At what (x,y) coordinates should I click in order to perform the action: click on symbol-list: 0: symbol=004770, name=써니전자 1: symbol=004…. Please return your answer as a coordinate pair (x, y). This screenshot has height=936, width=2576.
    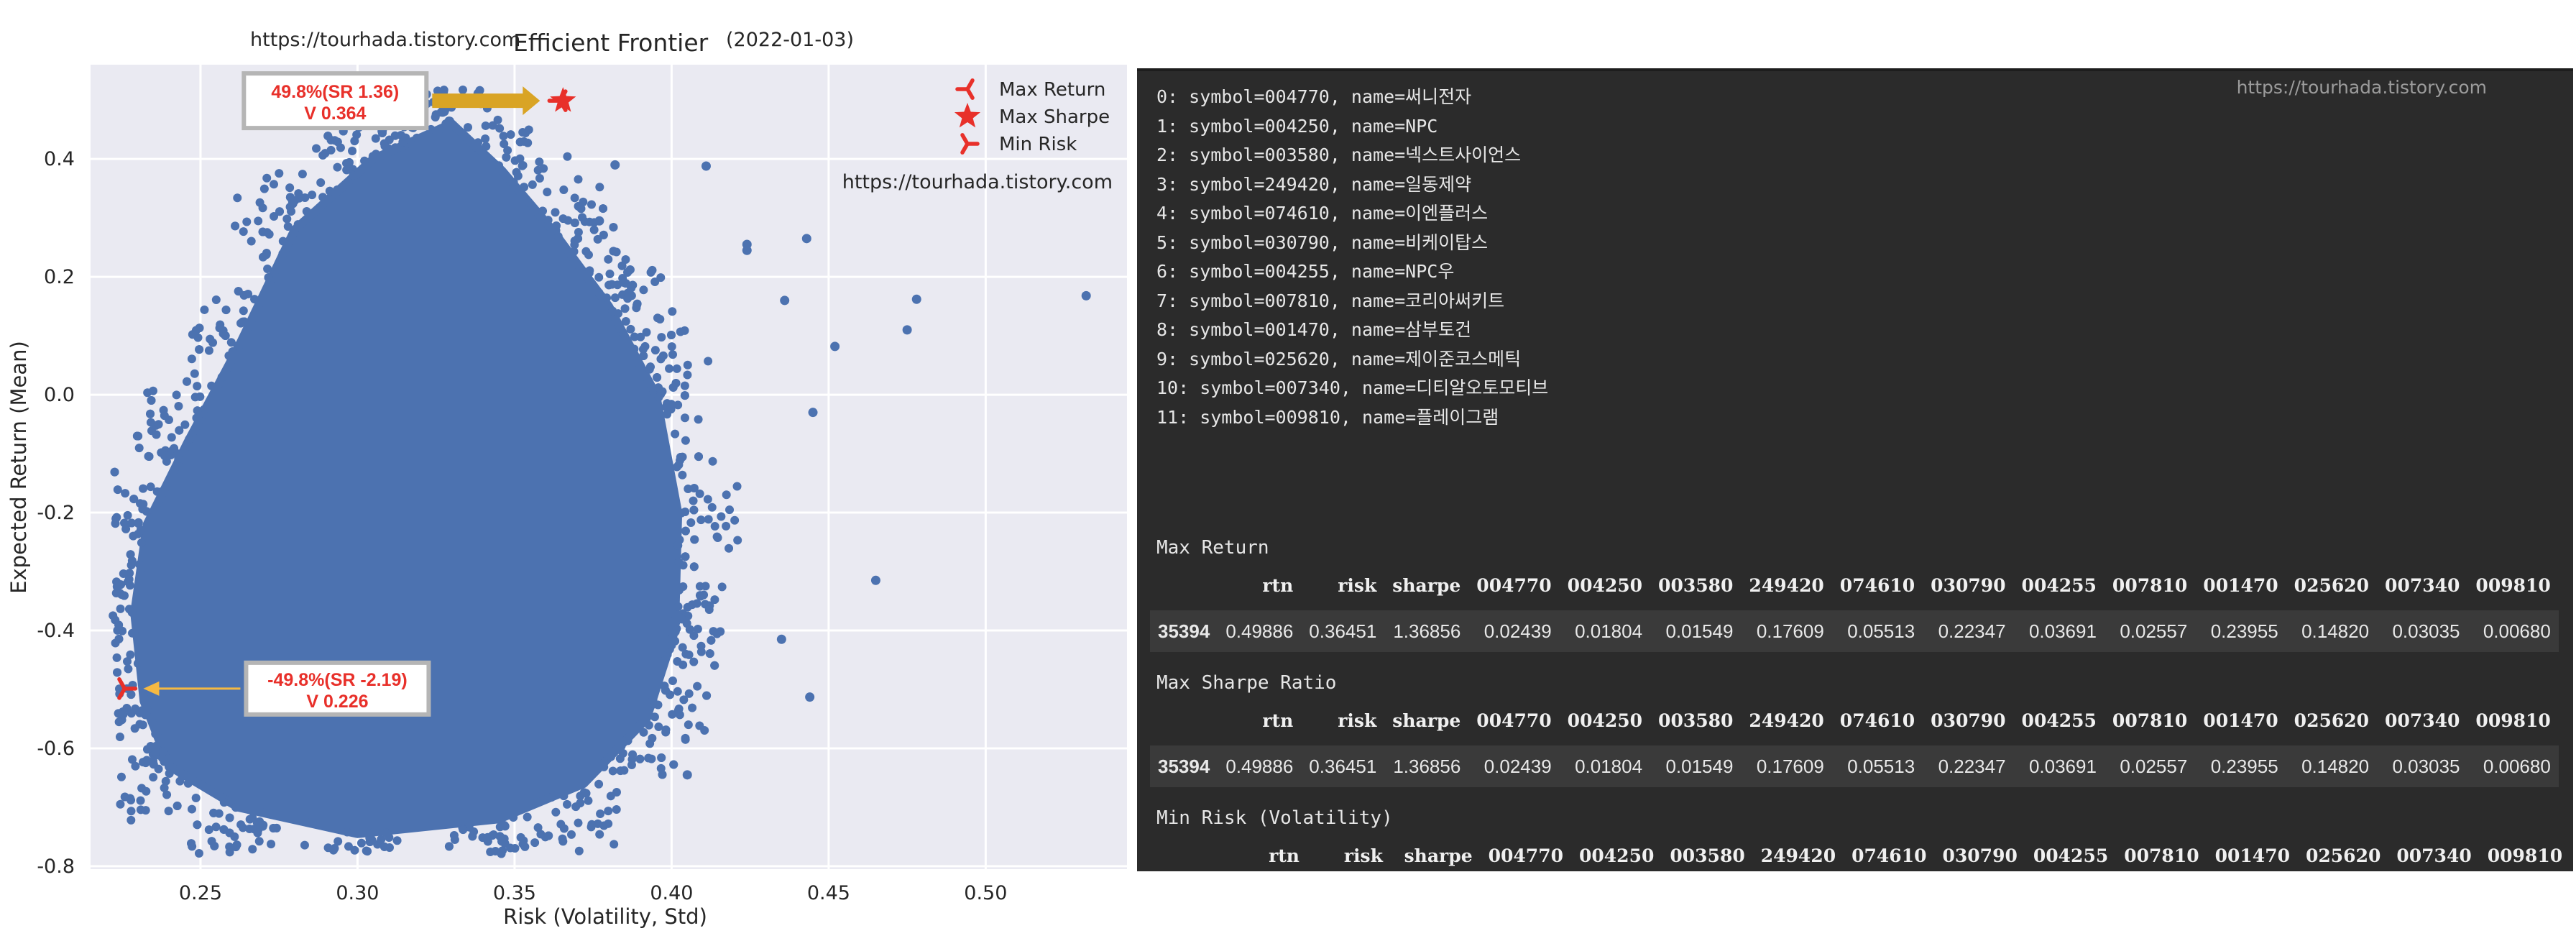
    Looking at the image, I should click on (1352, 257).